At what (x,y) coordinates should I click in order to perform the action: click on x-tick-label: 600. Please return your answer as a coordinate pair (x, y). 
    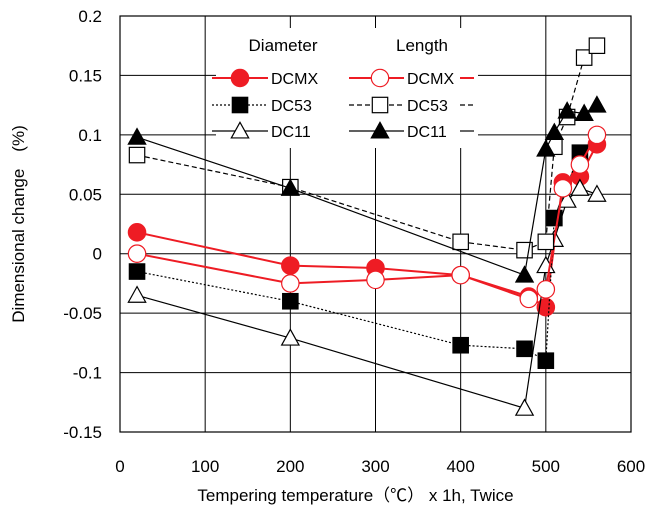
    Looking at the image, I should click on (631, 466).